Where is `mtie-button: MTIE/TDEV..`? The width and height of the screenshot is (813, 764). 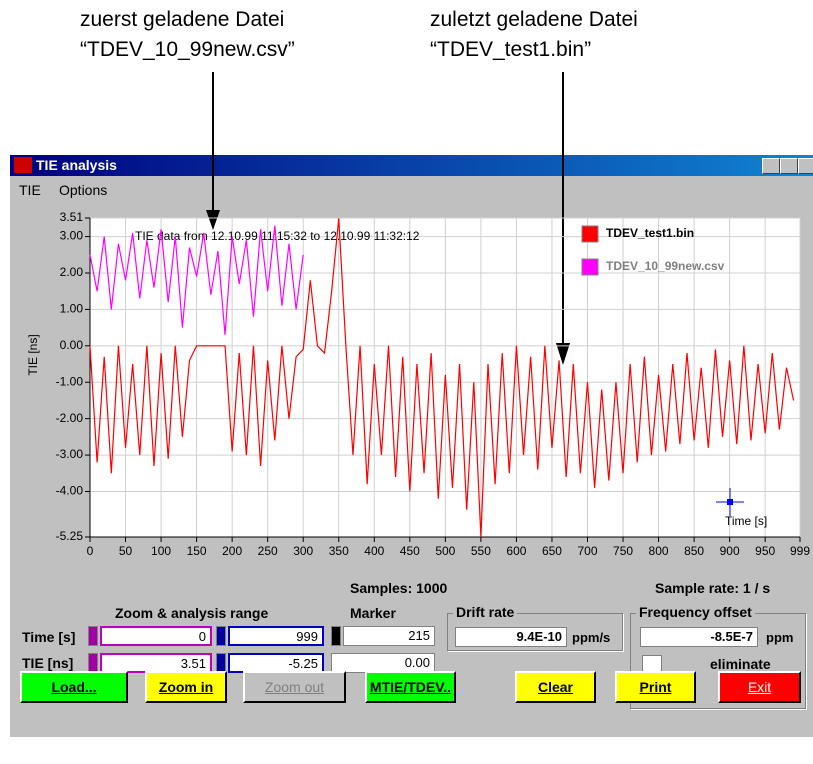 mtie-button: MTIE/TDEV.. is located at coordinates (410, 687).